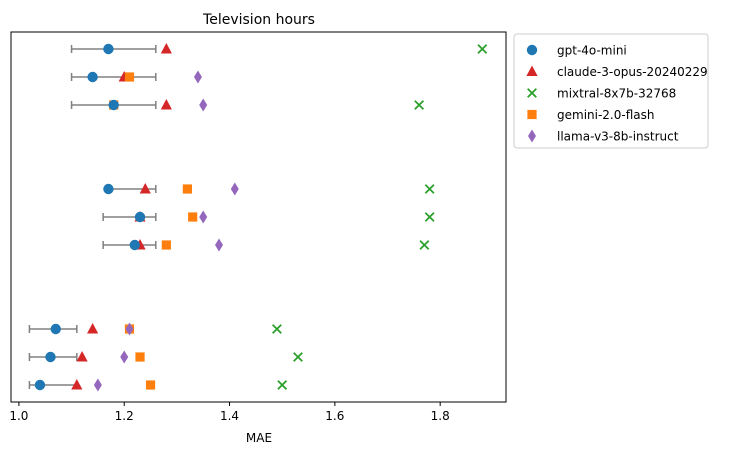 This screenshot has width=746, height=455. I want to click on x-axis-label: MAE, so click(259, 438).